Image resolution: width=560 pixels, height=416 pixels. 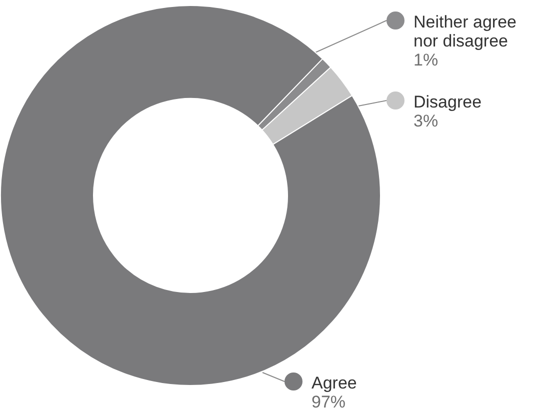 I want to click on data-label: 1%, so click(x=426, y=60).